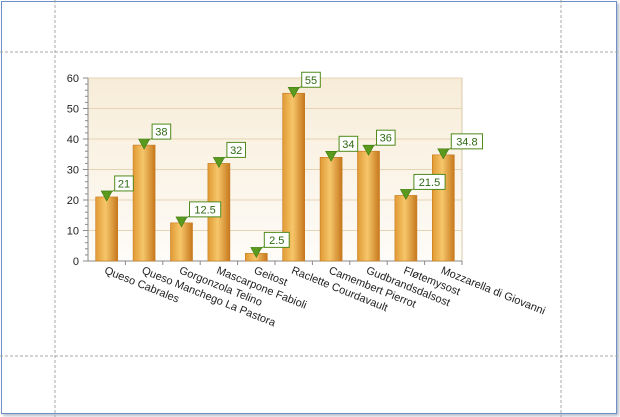 The width and height of the screenshot is (620, 417). Describe the element at coordinates (73, 140) in the screenshot. I see `y-tick-label: 40` at that location.